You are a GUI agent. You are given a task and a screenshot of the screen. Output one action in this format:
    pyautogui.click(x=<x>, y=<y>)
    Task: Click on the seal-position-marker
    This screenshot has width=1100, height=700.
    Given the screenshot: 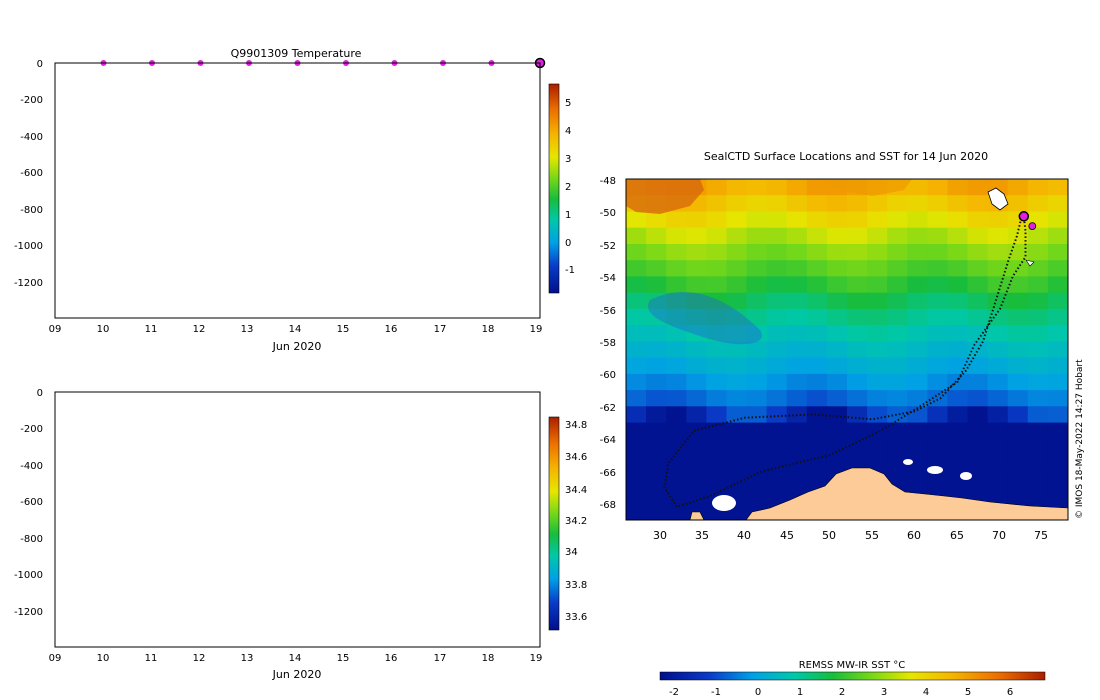 What is the action you would take?
    pyautogui.click(x=1032, y=226)
    